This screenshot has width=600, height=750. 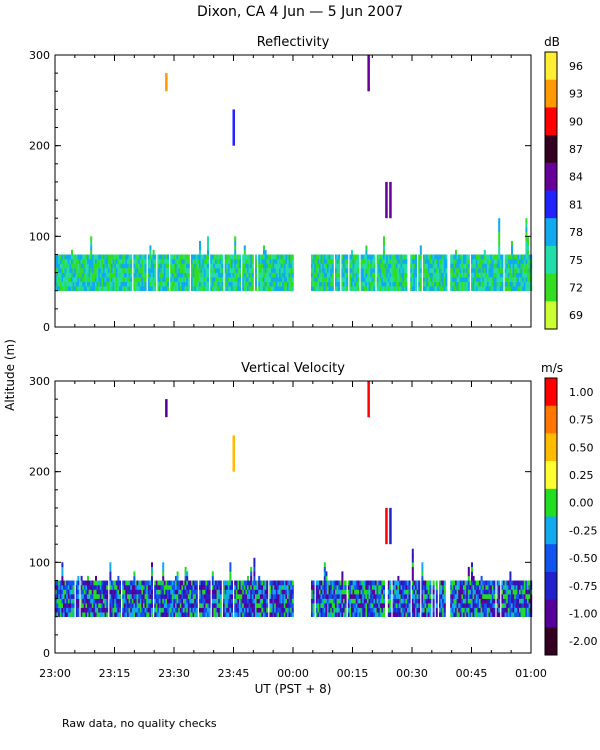 I want to click on colorbar-label: -0.25, so click(x=583, y=530).